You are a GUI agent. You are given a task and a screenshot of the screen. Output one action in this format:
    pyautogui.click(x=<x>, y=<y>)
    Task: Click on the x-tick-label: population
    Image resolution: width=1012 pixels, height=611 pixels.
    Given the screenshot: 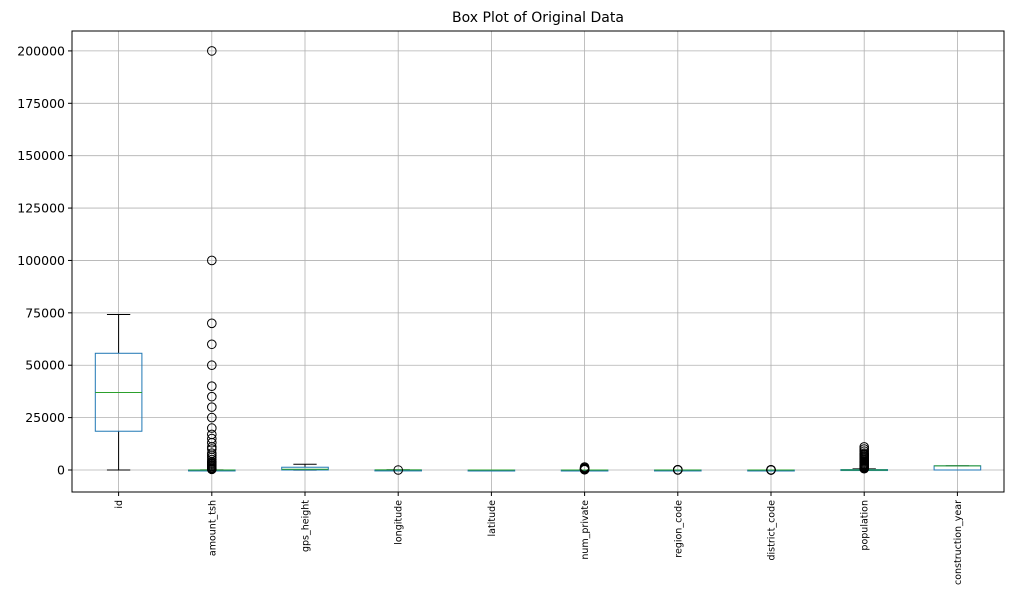 What is the action you would take?
    pyautogui.click(x=865, y=525)
    